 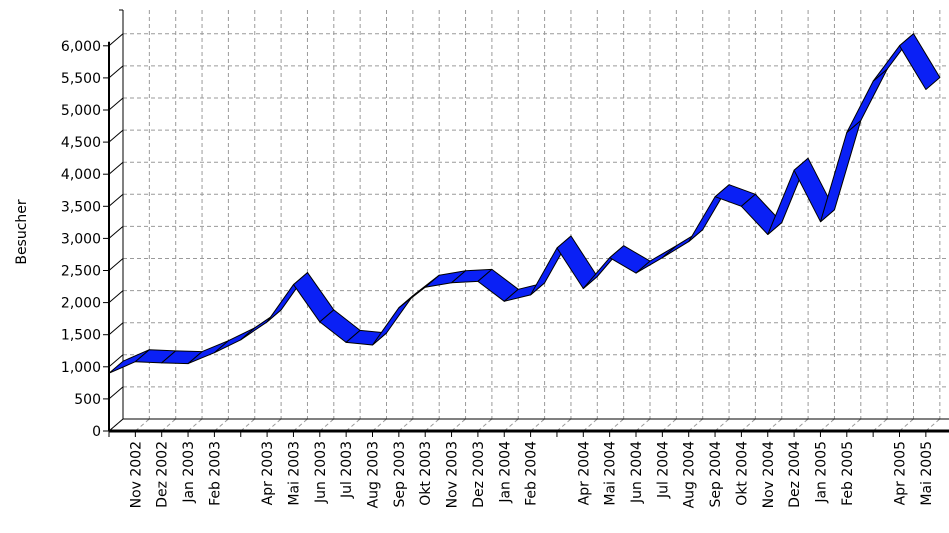 What do you see at coordinates (96, 432) in the screenshot?
I see `y-tick-label: 0` at bounding box center [96, 432].